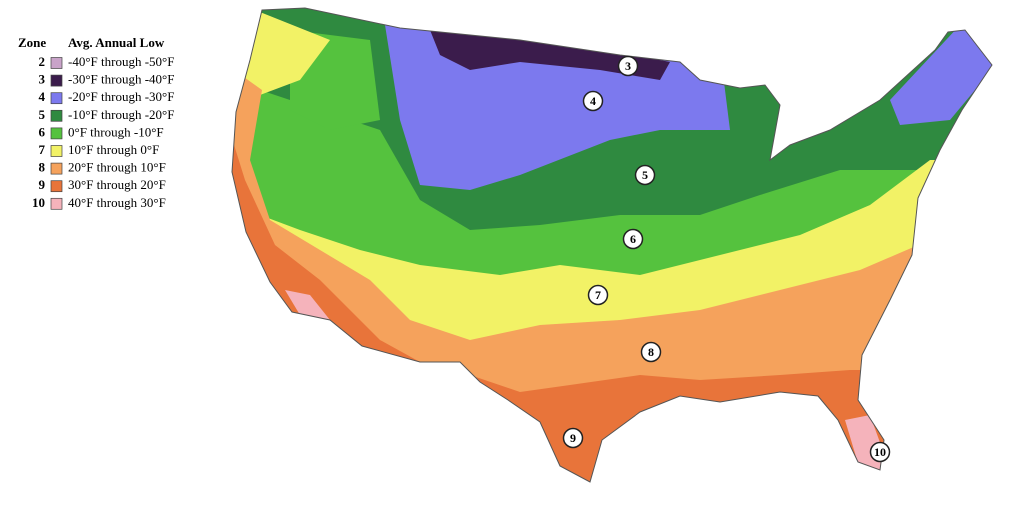 This screenshot has height=507, width=1024. What do you see at coordinates (42, 149) in the screenshot?
I see `zone-number: 7` at bounding box center [42, 149].